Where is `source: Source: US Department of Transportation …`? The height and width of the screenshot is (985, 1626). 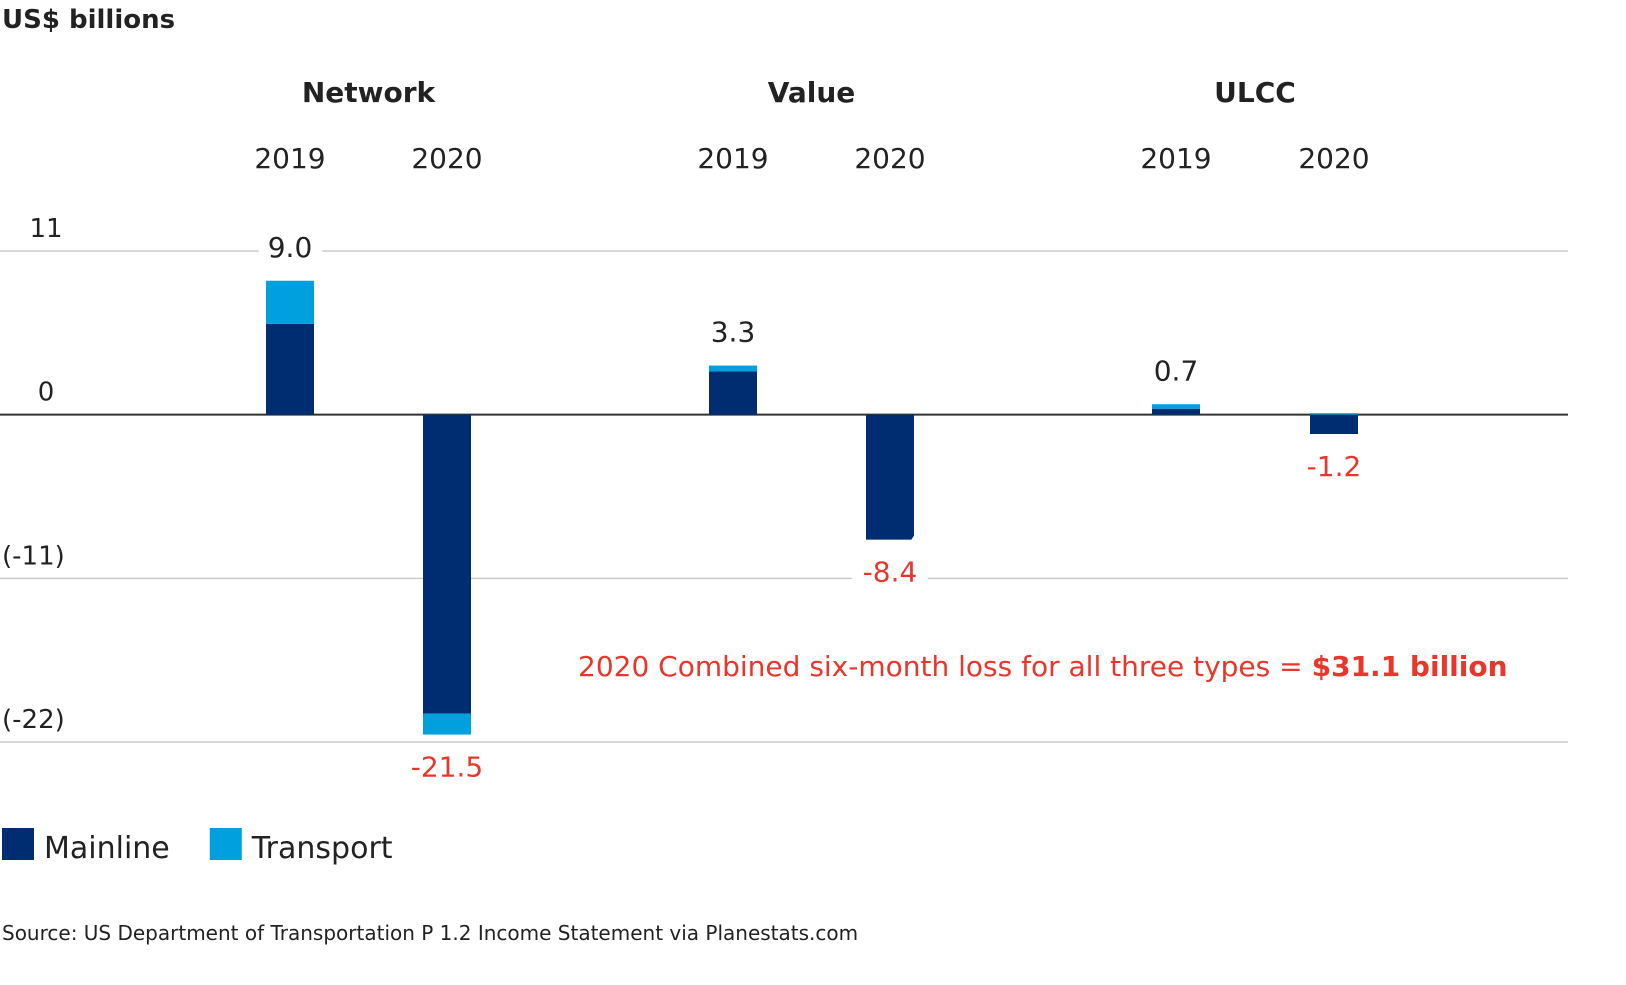
source: Source: US Department of Transportation … is located at coordinates (430, 933).